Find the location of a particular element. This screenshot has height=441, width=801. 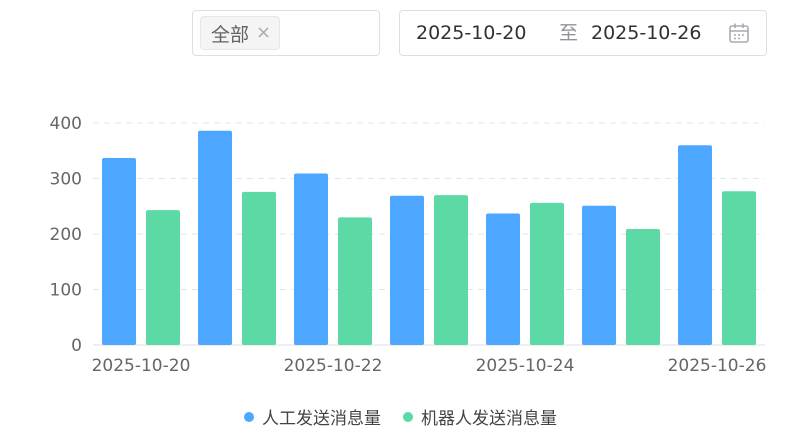

selected-tag: 全部 × is located at coordinates (240, 33).